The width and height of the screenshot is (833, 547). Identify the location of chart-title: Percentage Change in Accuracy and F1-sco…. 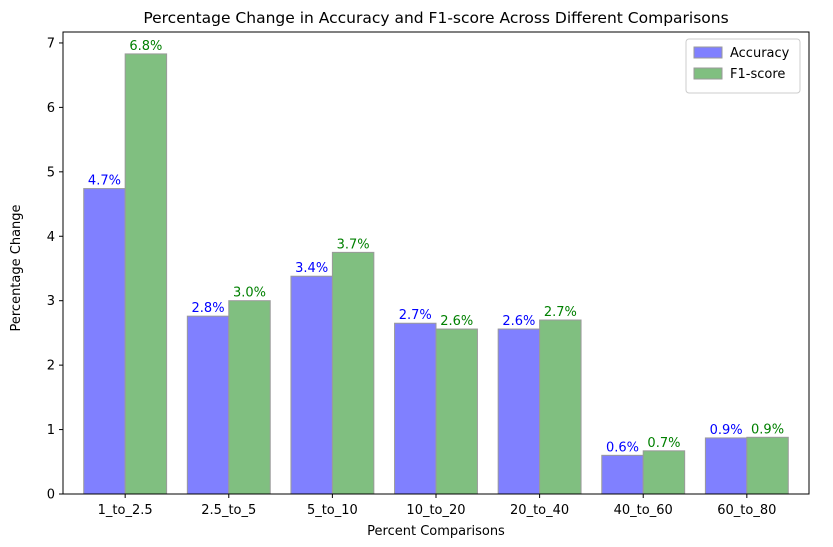
(435, 18).